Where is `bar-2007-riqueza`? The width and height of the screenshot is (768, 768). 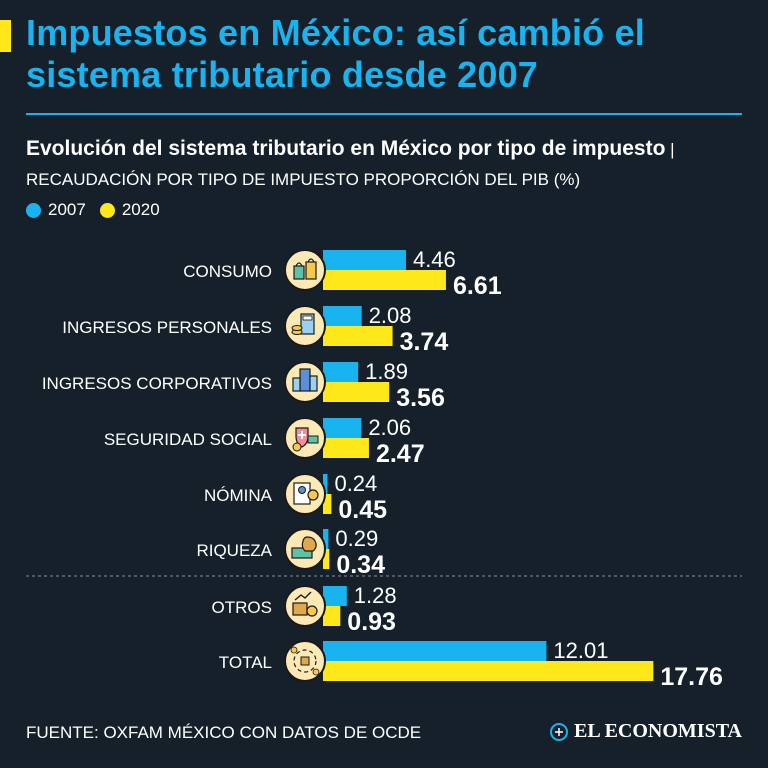
bar-2007-riqueza is located at coordinates (326, 539).